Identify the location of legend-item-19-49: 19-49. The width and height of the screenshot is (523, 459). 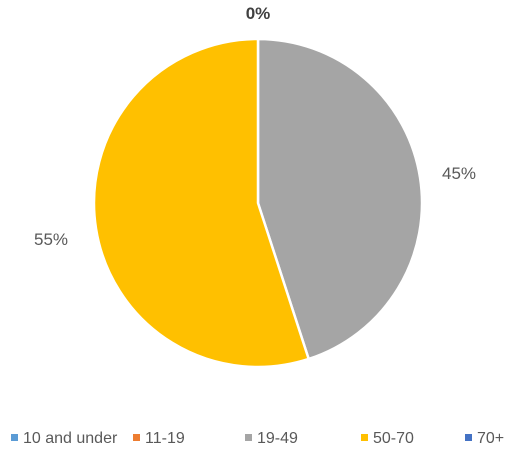
(271, 438).